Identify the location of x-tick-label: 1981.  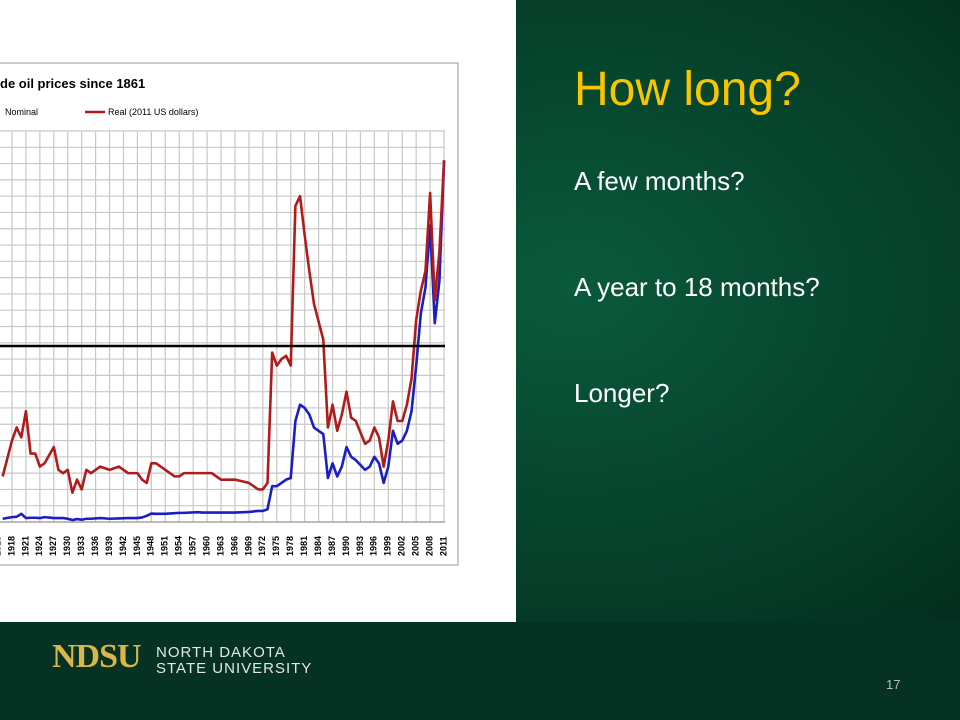
(304, 546).